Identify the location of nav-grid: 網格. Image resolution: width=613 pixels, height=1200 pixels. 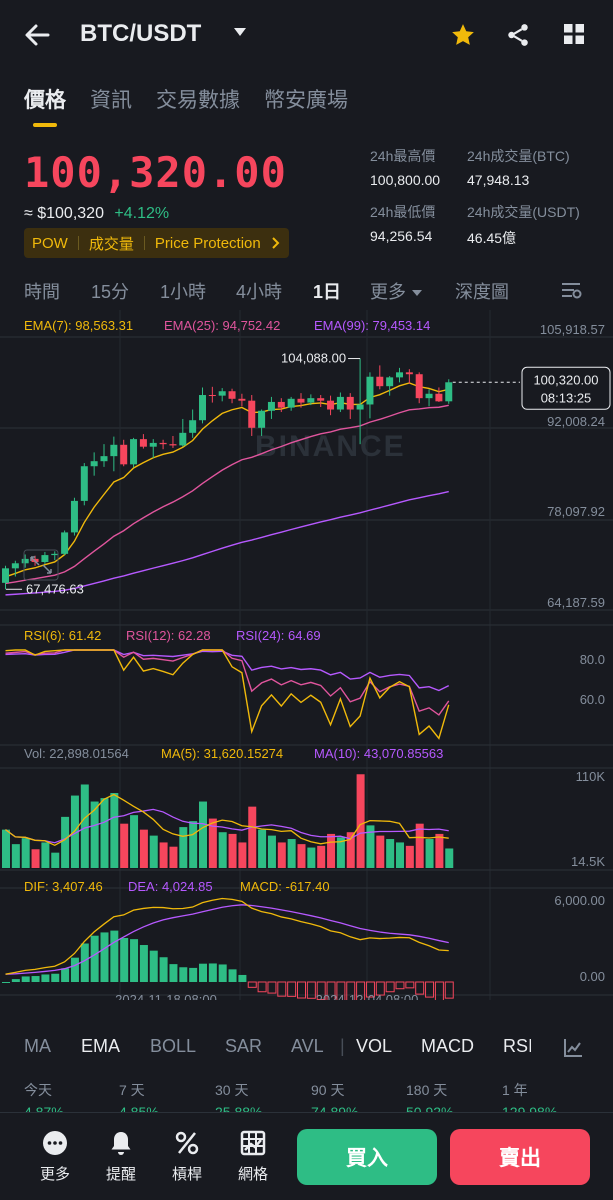
(253, 1156).